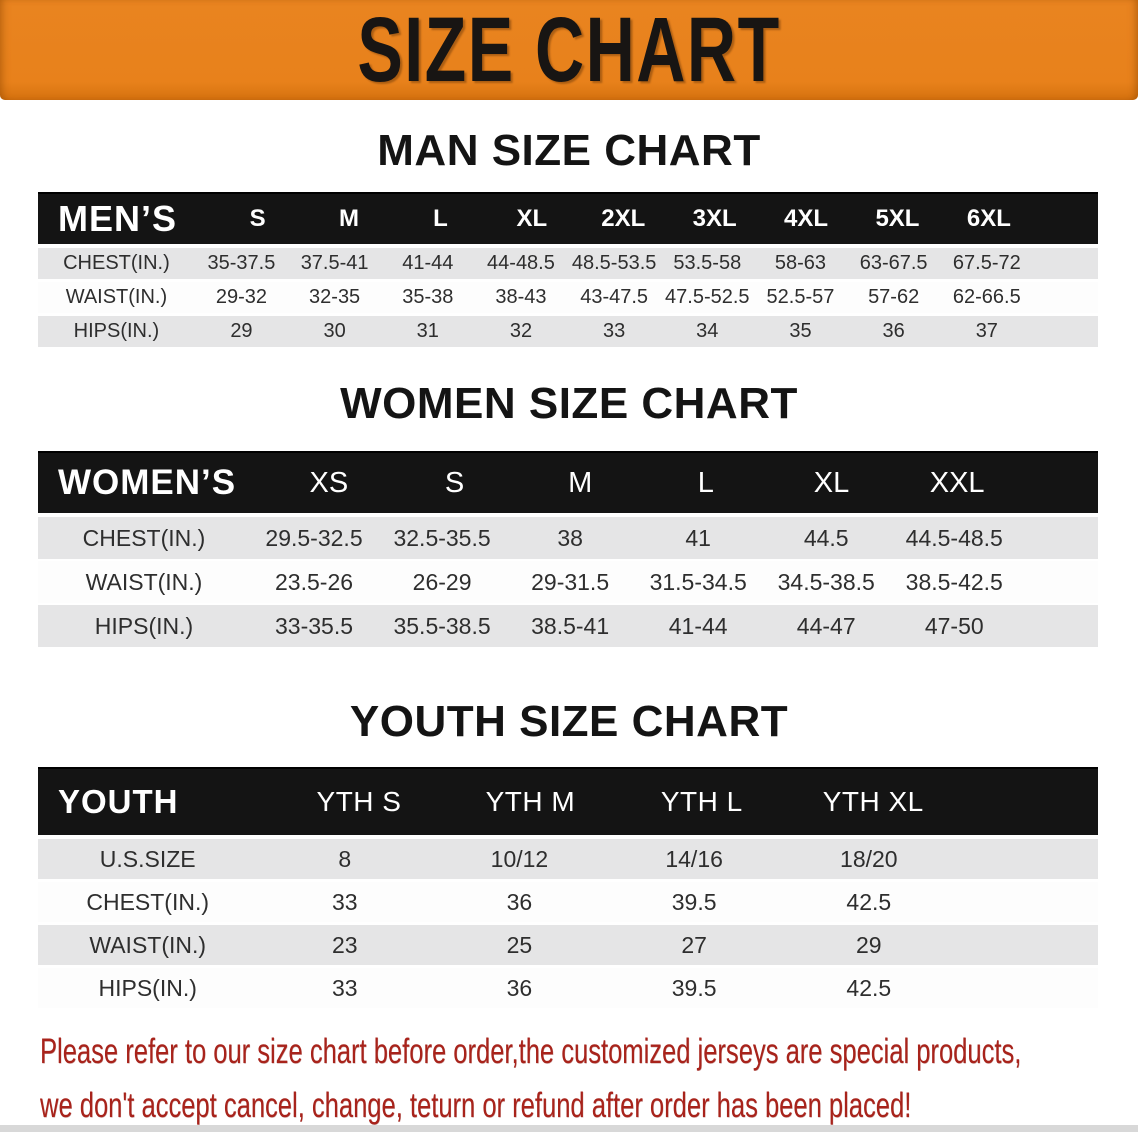  I want to click on table-row: HIPS(IN.) 33 36 39.5 42.5, so click(568, 988).